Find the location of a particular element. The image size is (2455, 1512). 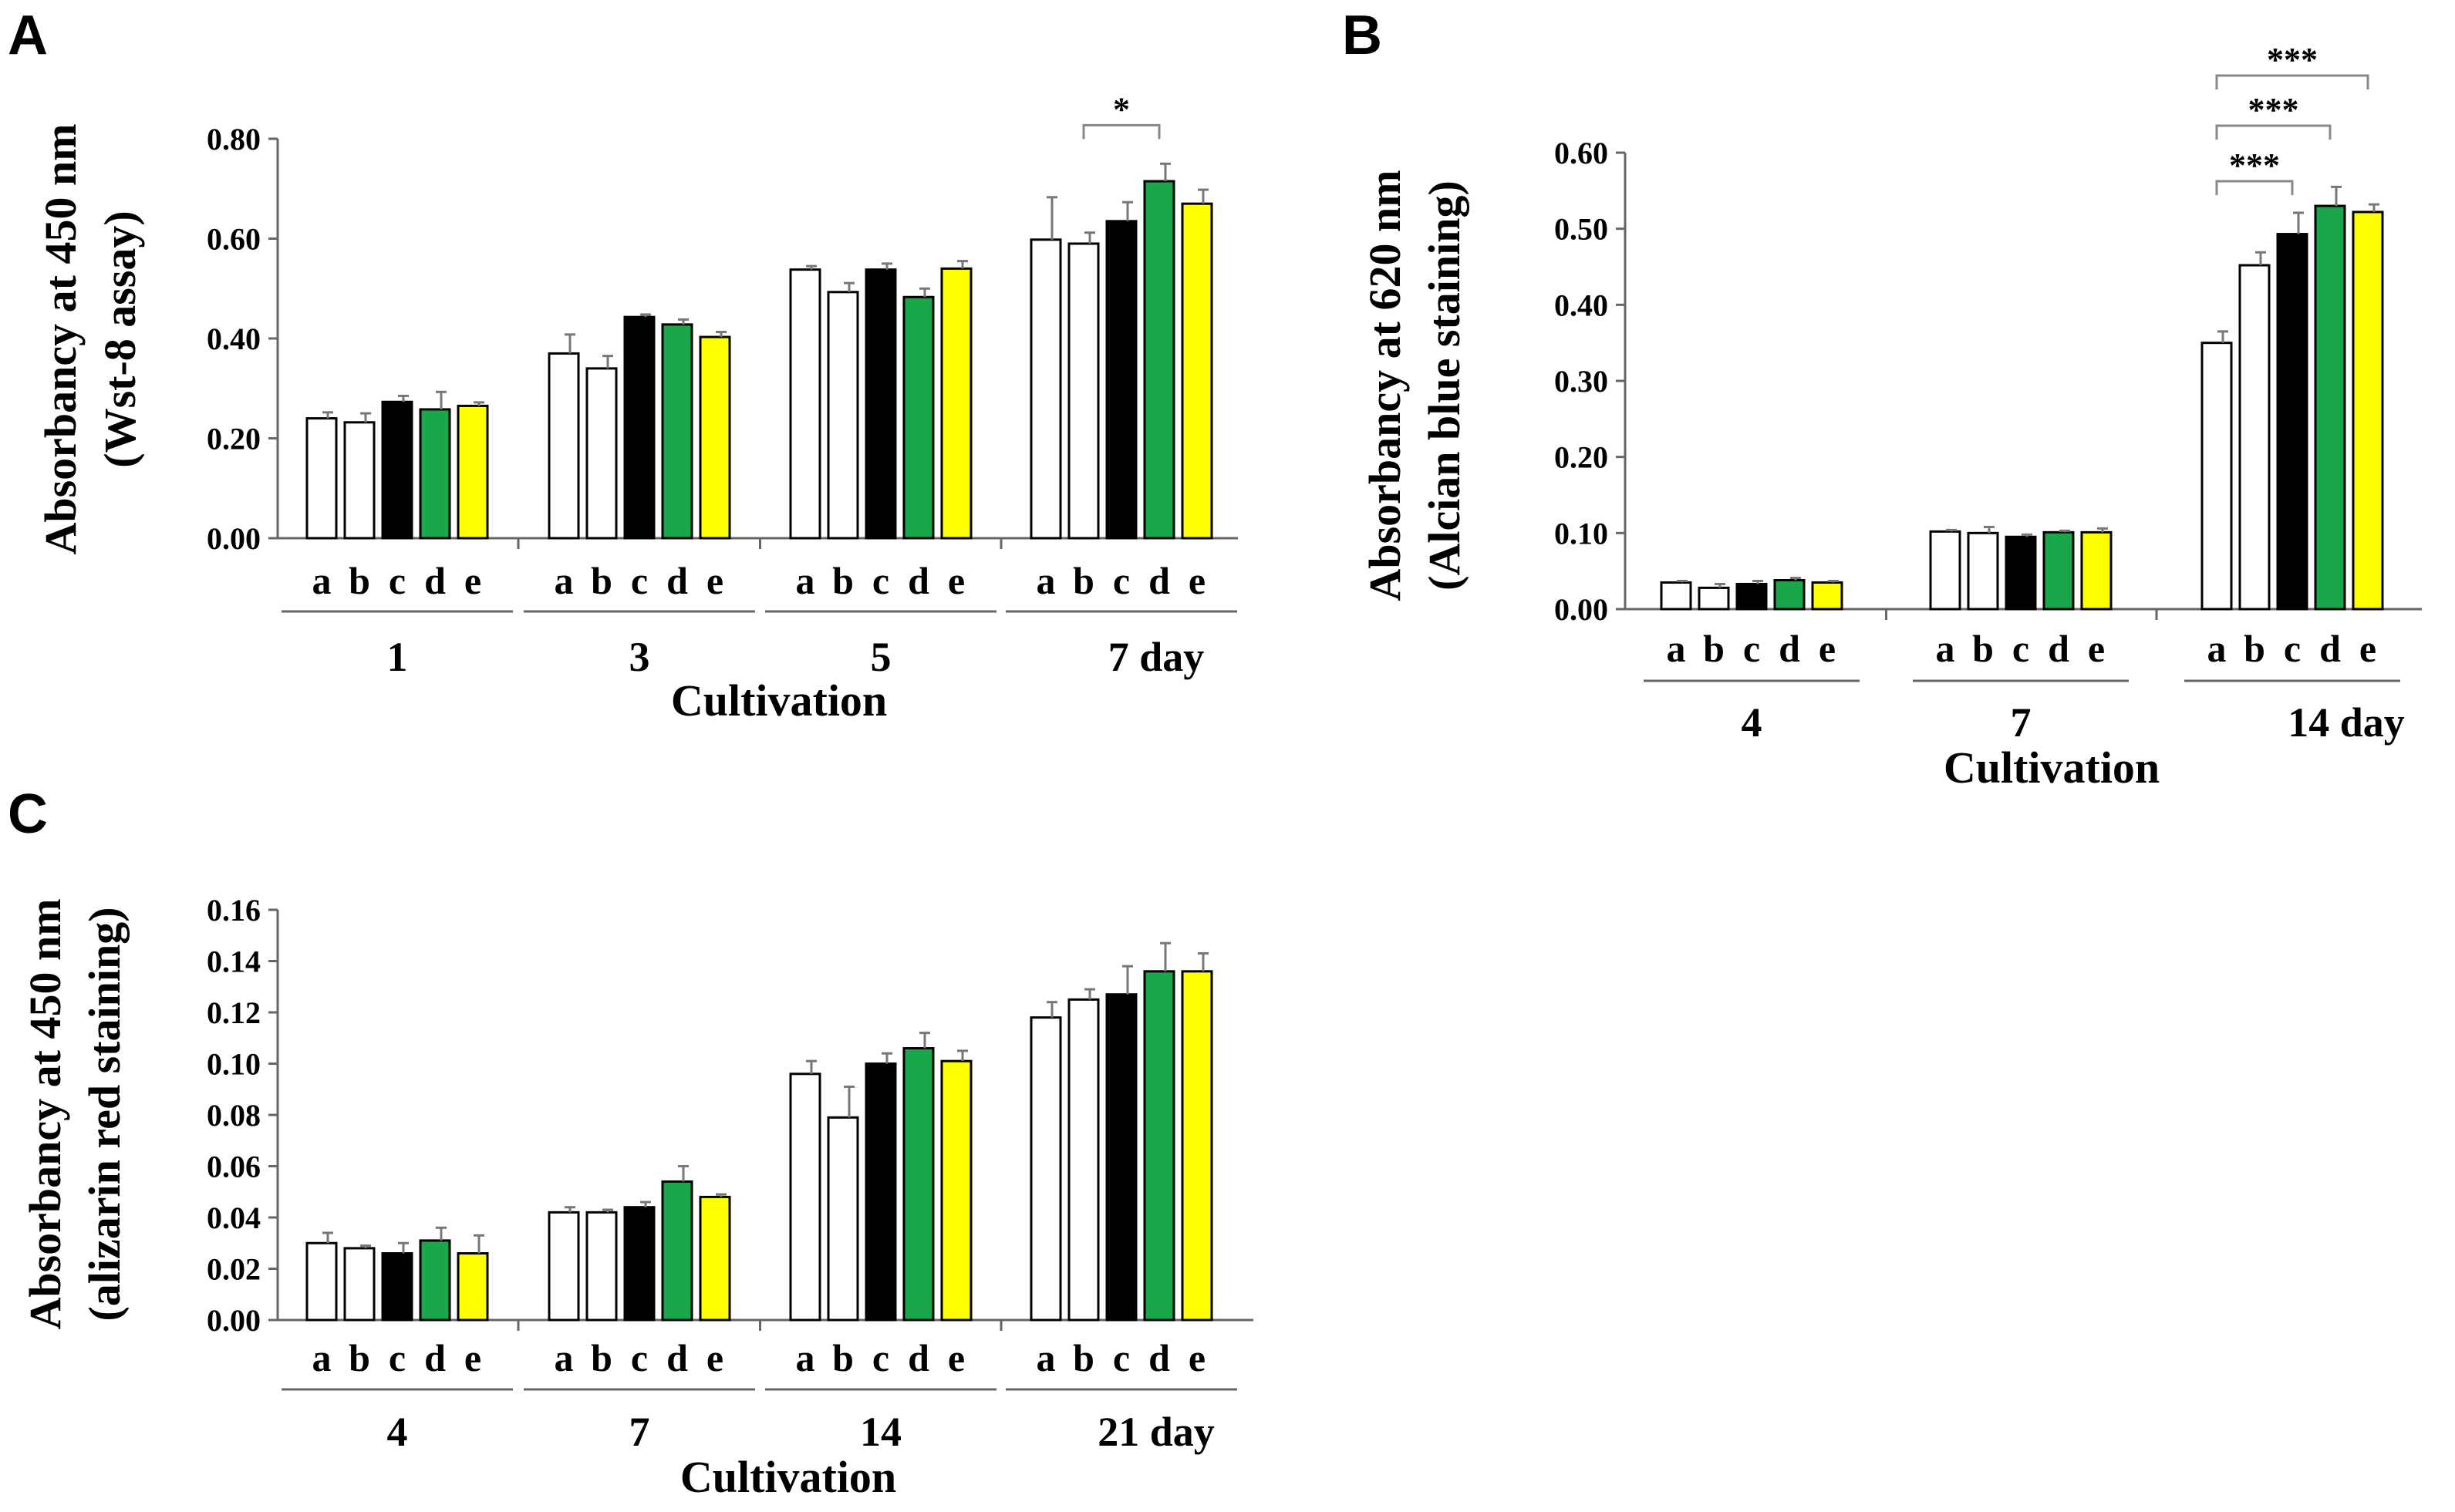

y-tick-label: 0.14 is located at coordinates (234, 962).